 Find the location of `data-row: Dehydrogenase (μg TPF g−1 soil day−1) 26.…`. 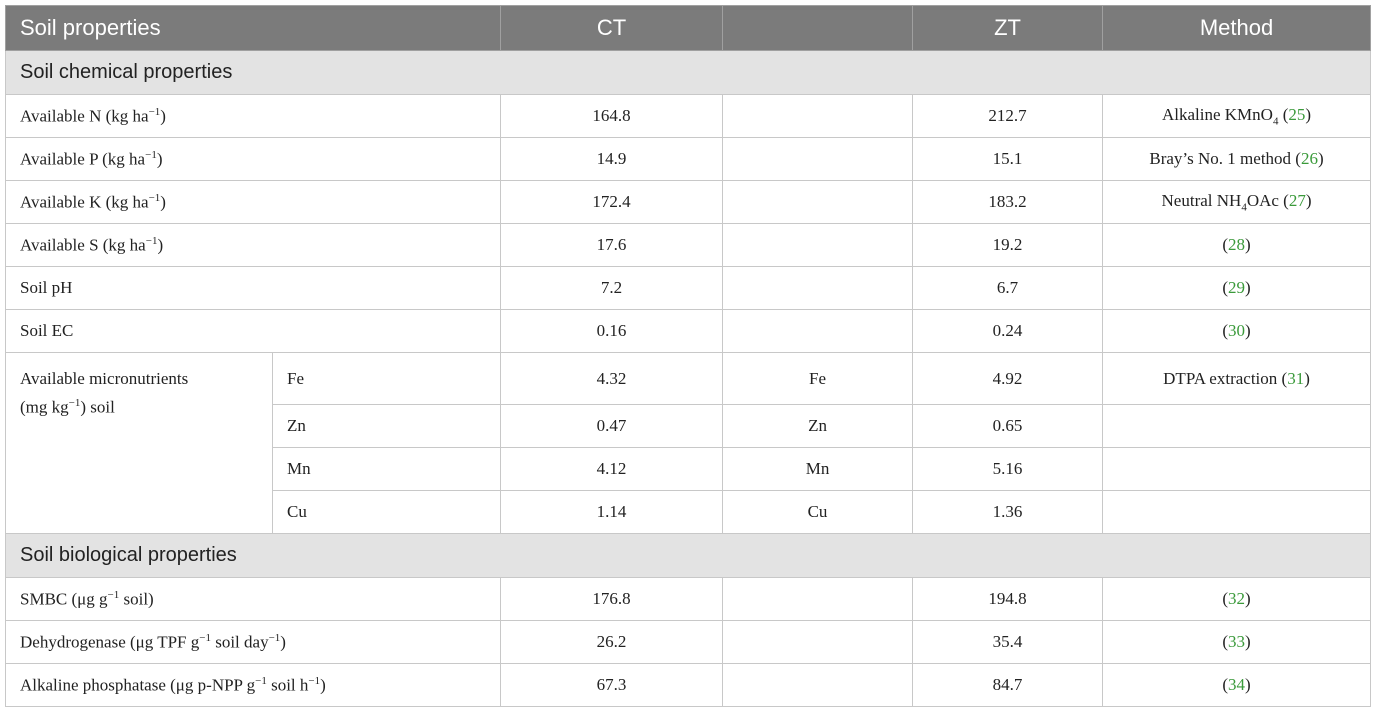

data-row: Dehydrogenase (μg TPF g−1 soil day−1) 26.… is located at coordinates (688, 642).